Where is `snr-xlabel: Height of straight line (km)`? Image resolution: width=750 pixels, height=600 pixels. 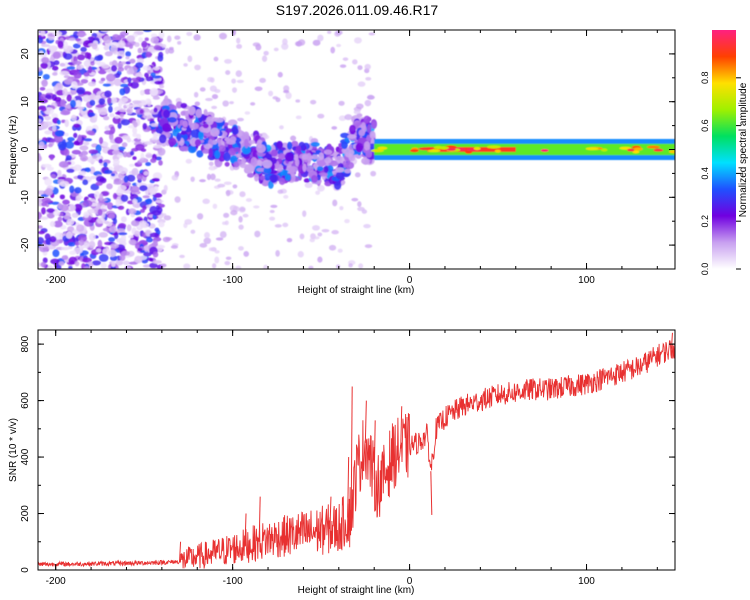 snr-xlabel: Height of straight line (km) is located at coordinates (356, 590).